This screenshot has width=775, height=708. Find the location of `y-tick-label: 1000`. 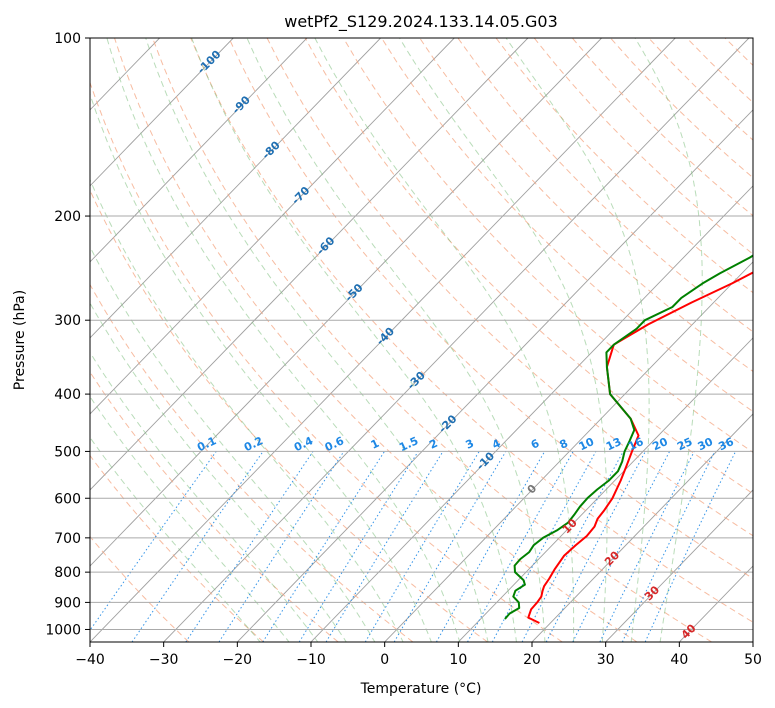

y-tick-label: 1000 is located at coordinates (63, 630).